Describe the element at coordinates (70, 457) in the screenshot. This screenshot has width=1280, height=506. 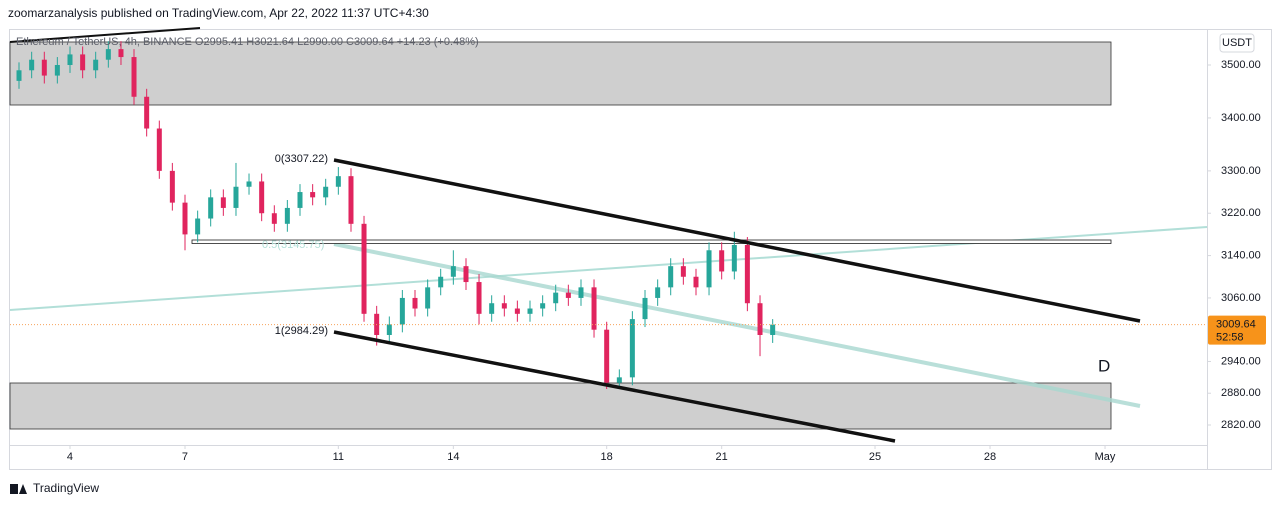
I see `x-tick-label: 4` at that location.